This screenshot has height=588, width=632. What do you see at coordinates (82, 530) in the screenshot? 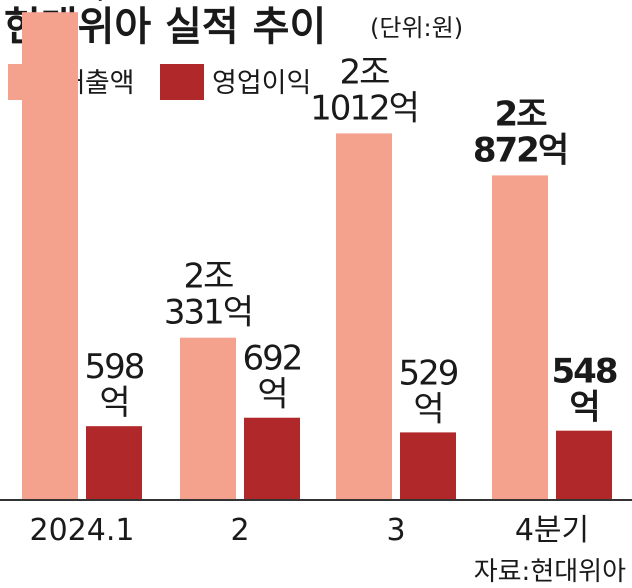
I see `category-tick-label: 2024.1` at bounding box center [82, 530].